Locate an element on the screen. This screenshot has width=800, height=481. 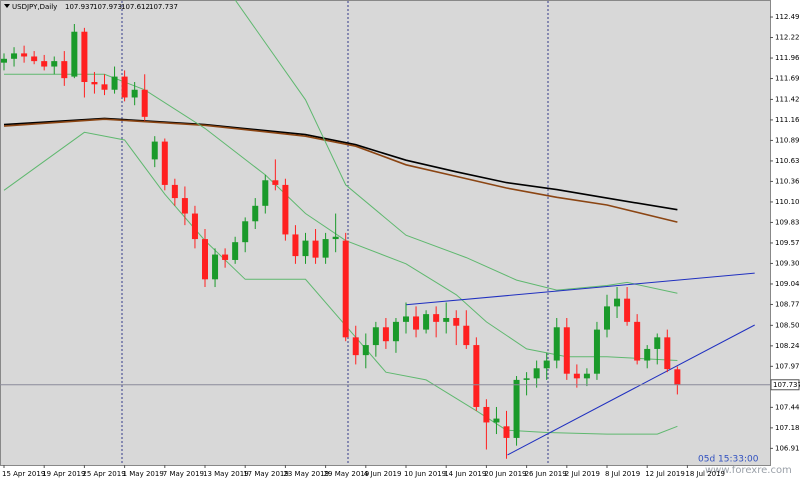
y-tick-label: 111.695 is located at coordinates (787, 79).